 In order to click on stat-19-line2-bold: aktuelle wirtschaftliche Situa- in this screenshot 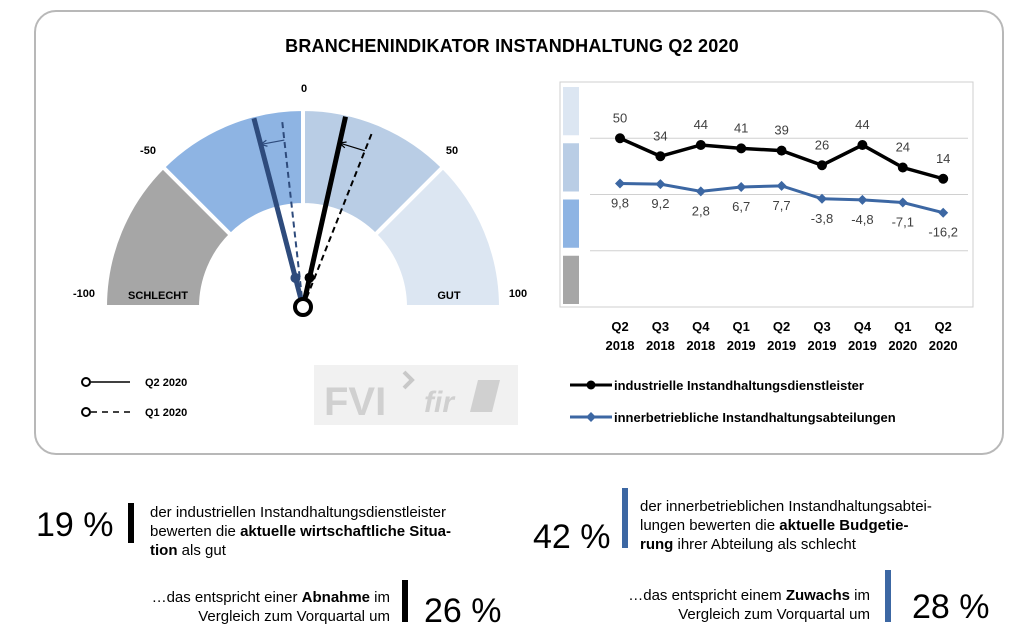, I will do `click(345, 531)`.